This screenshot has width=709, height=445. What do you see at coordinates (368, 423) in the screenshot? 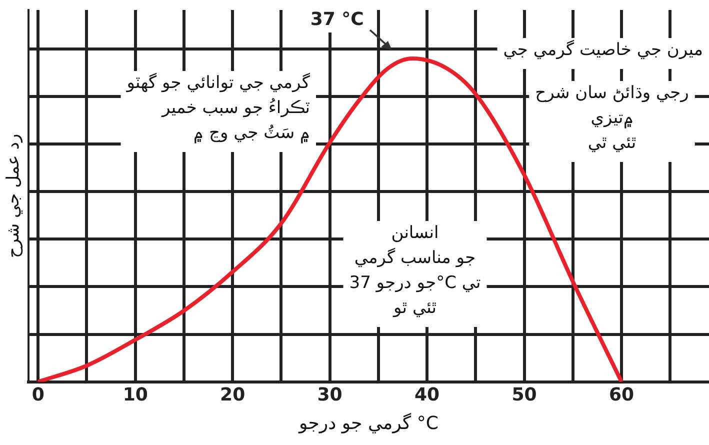
I see `x-axis-title: گرمي جو درجو °C` at bounding box center [368, 423].